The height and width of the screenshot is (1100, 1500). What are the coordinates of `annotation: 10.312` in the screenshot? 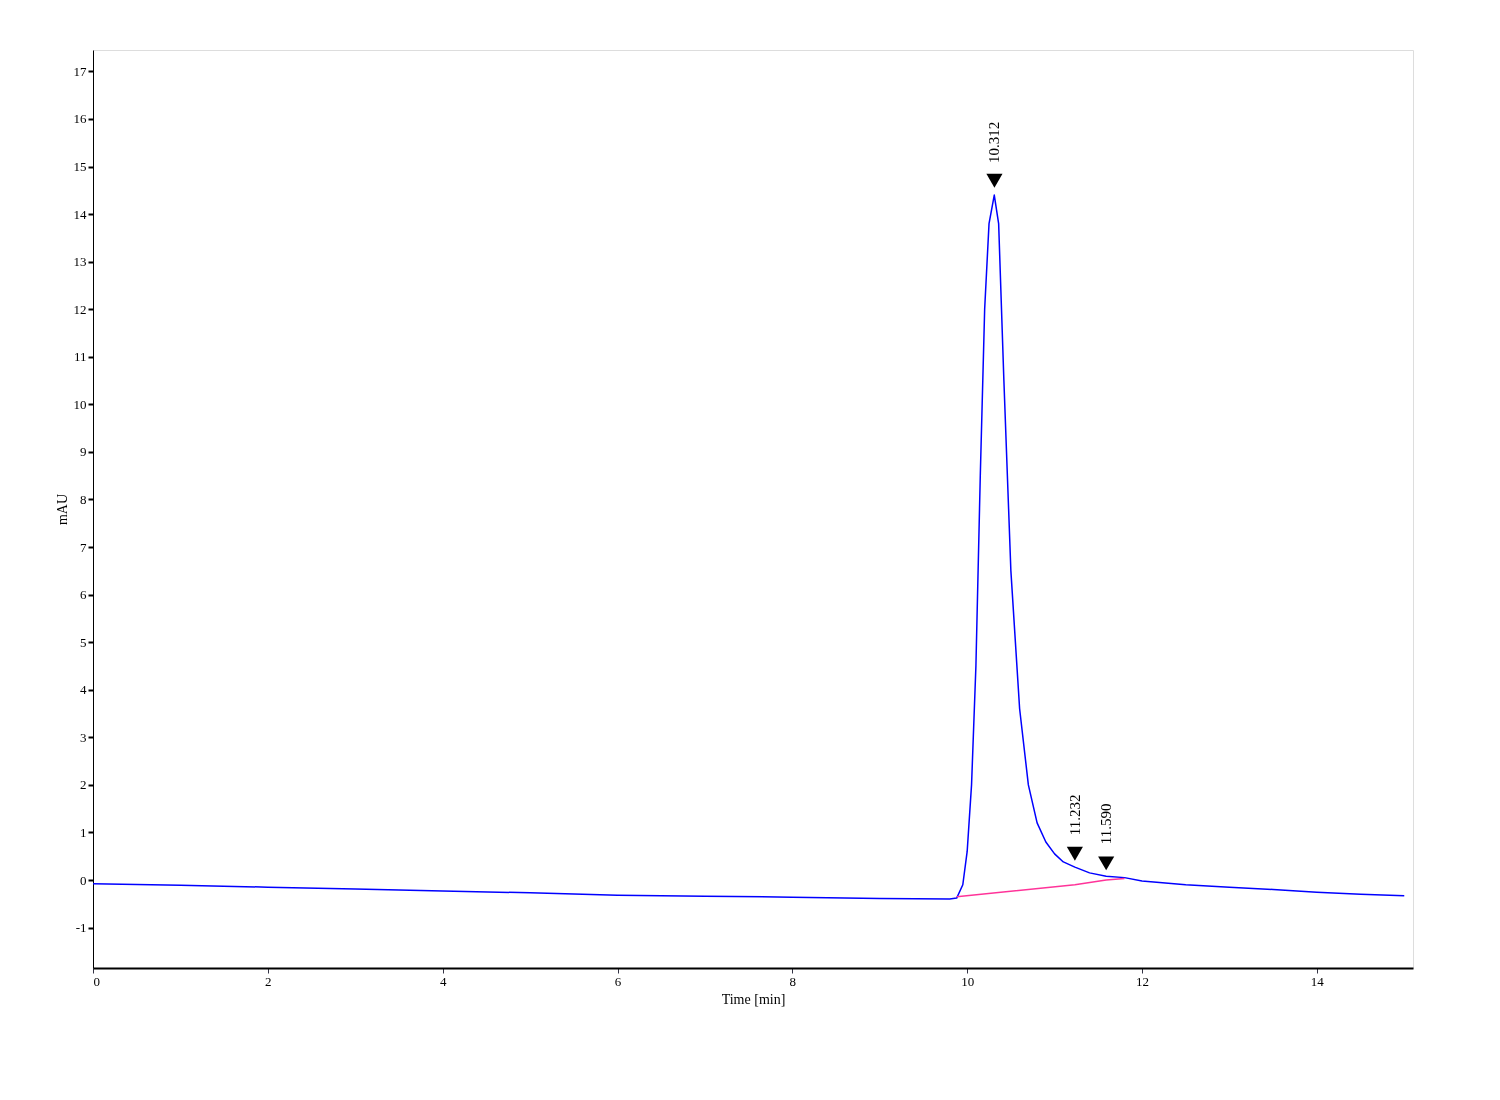 It's located at (994, 142).